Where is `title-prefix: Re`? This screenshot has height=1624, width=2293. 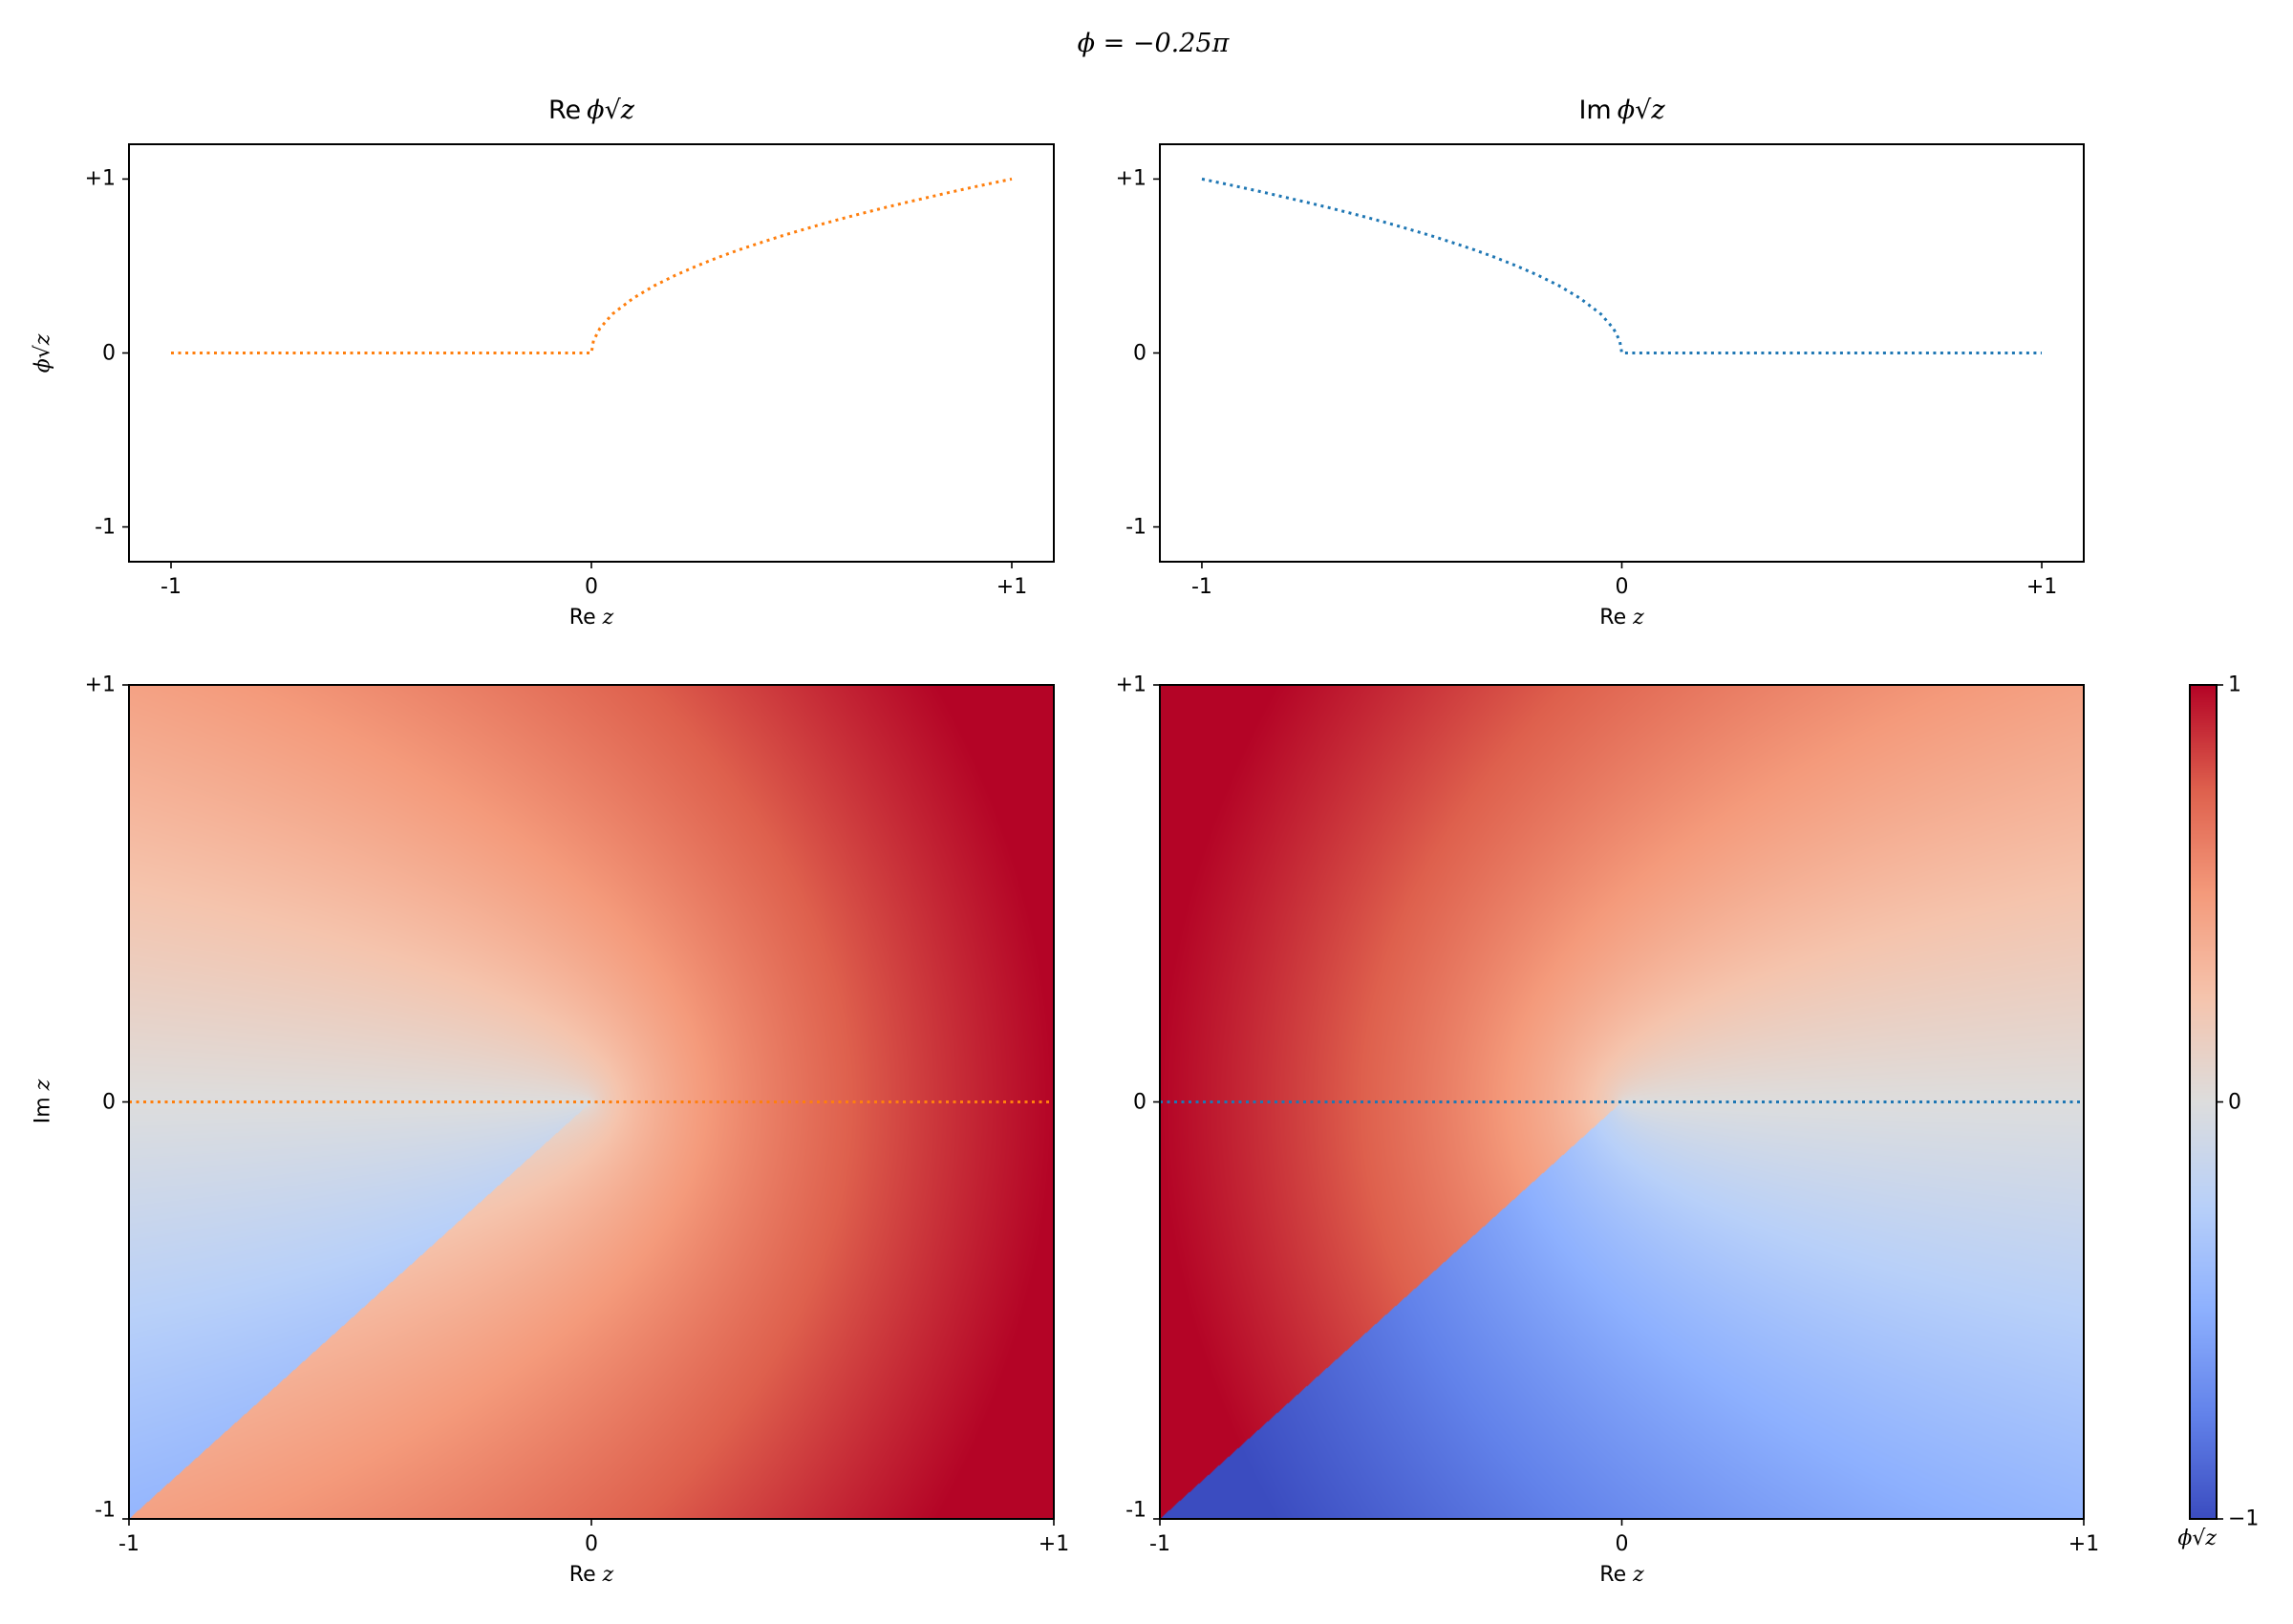 title-prefix: Re is located at coordinates (564, 111).